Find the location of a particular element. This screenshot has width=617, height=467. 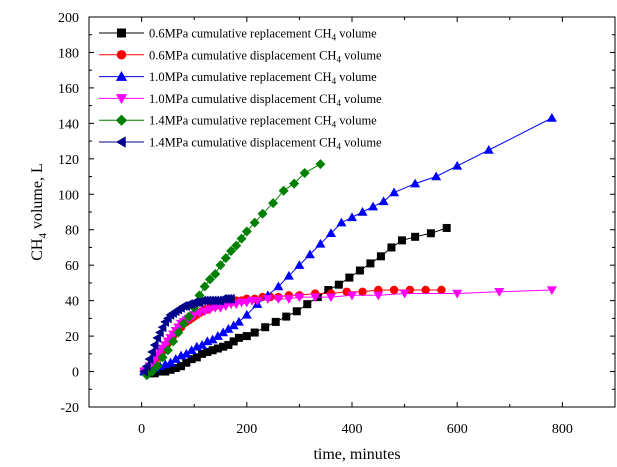

legend-item: 1.0MPa cumulative replacement CH4 volume is located at coordinates (238, 78).